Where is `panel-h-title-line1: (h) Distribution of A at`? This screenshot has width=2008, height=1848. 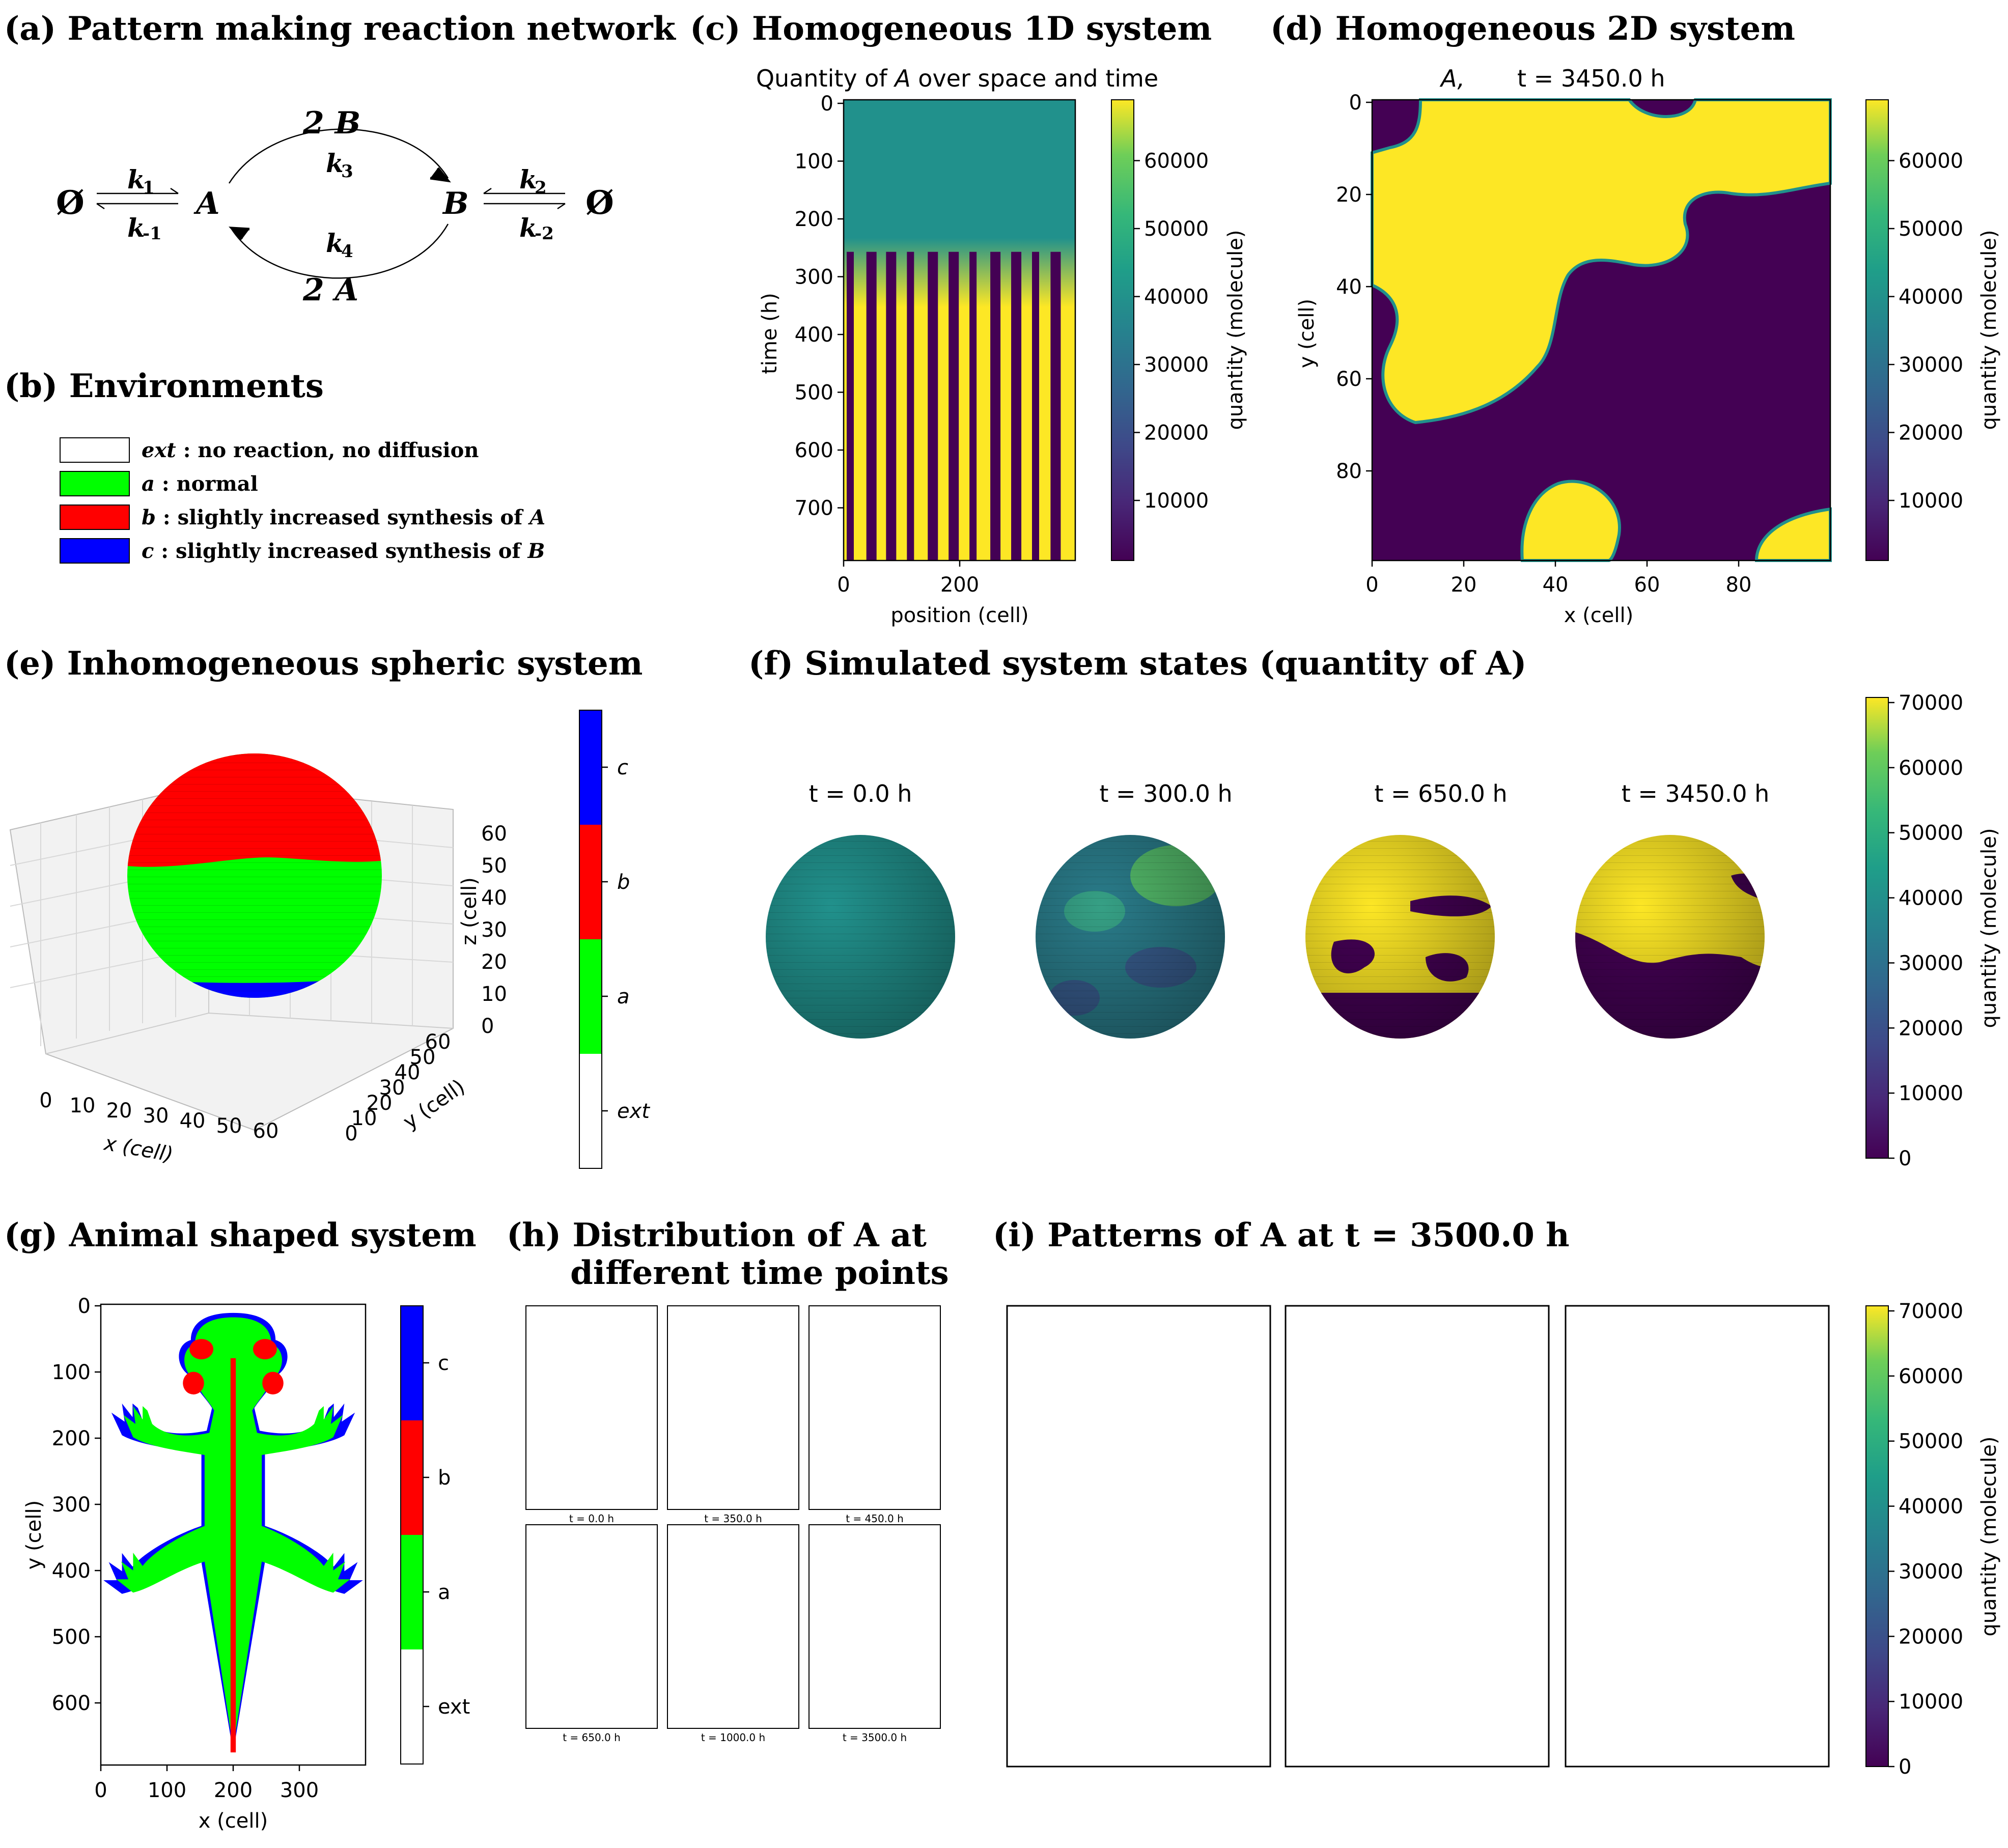
panel-h-title-line1: (h) Distribution of A at is located at coordinates (717, 1235).